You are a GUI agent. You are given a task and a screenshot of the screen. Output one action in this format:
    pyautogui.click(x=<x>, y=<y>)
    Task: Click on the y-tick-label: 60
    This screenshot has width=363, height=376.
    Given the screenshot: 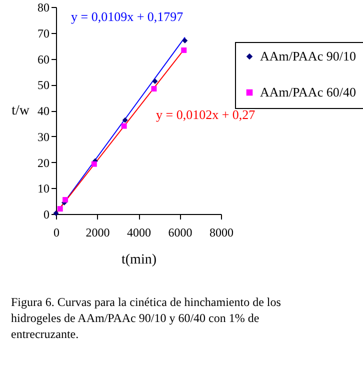 What is the action you would take?
    pyautogui.click(x=44, y=59)
    